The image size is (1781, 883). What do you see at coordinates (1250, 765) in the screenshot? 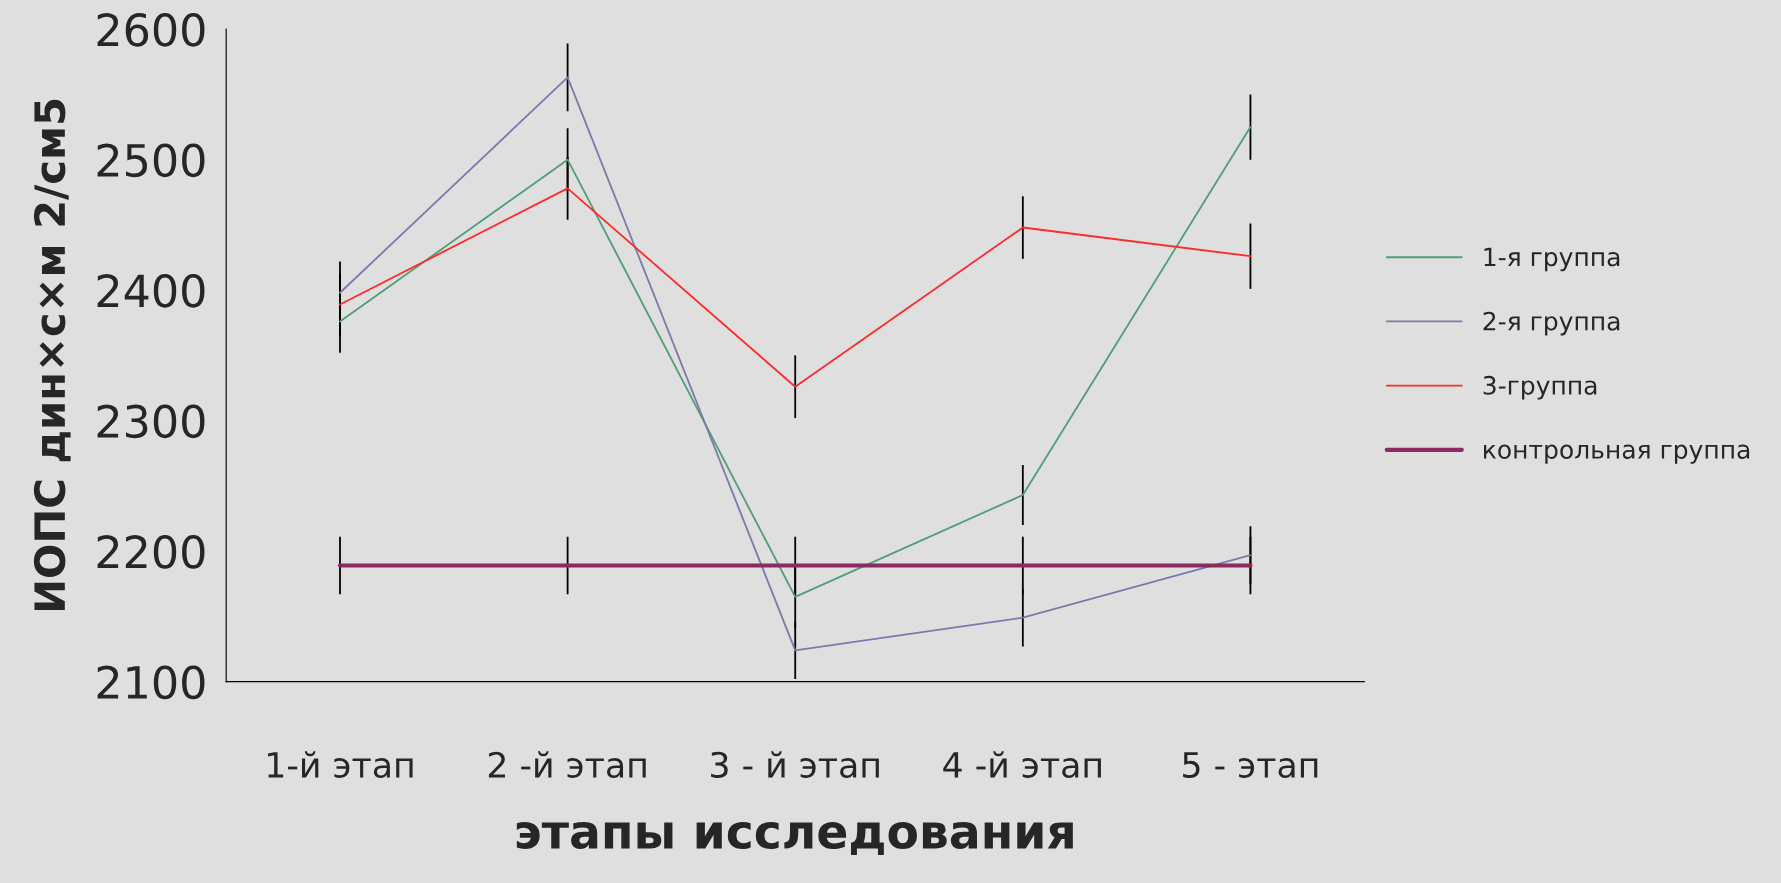
I see `x-tick-label: 5 - этап` at bounding box center [1250, 765].